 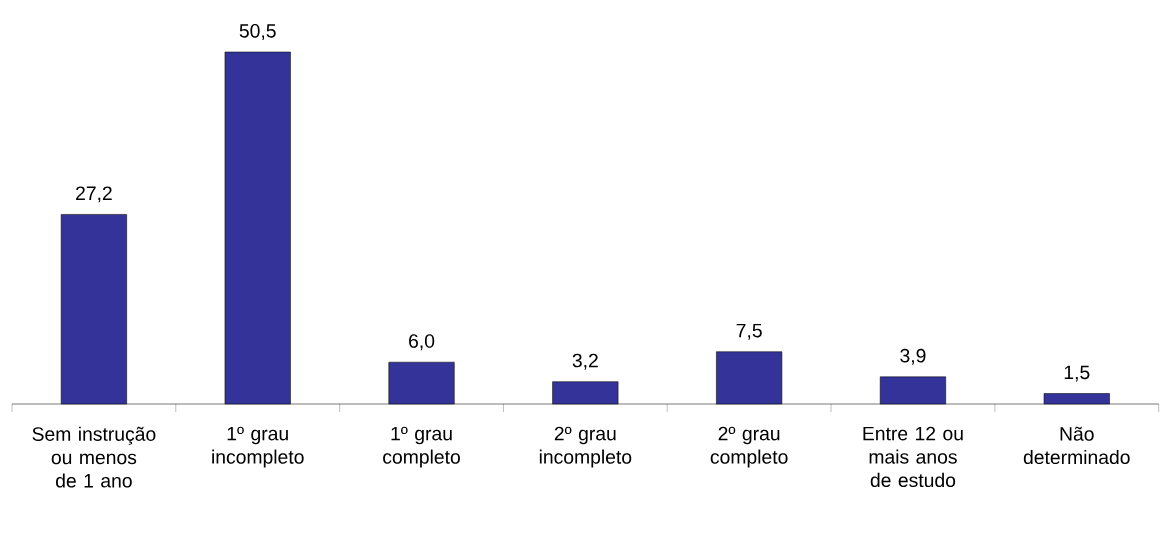 I want to click on x-tick-label: Entre 12 ou mais anos de estudo, so click(x=913, y=457).